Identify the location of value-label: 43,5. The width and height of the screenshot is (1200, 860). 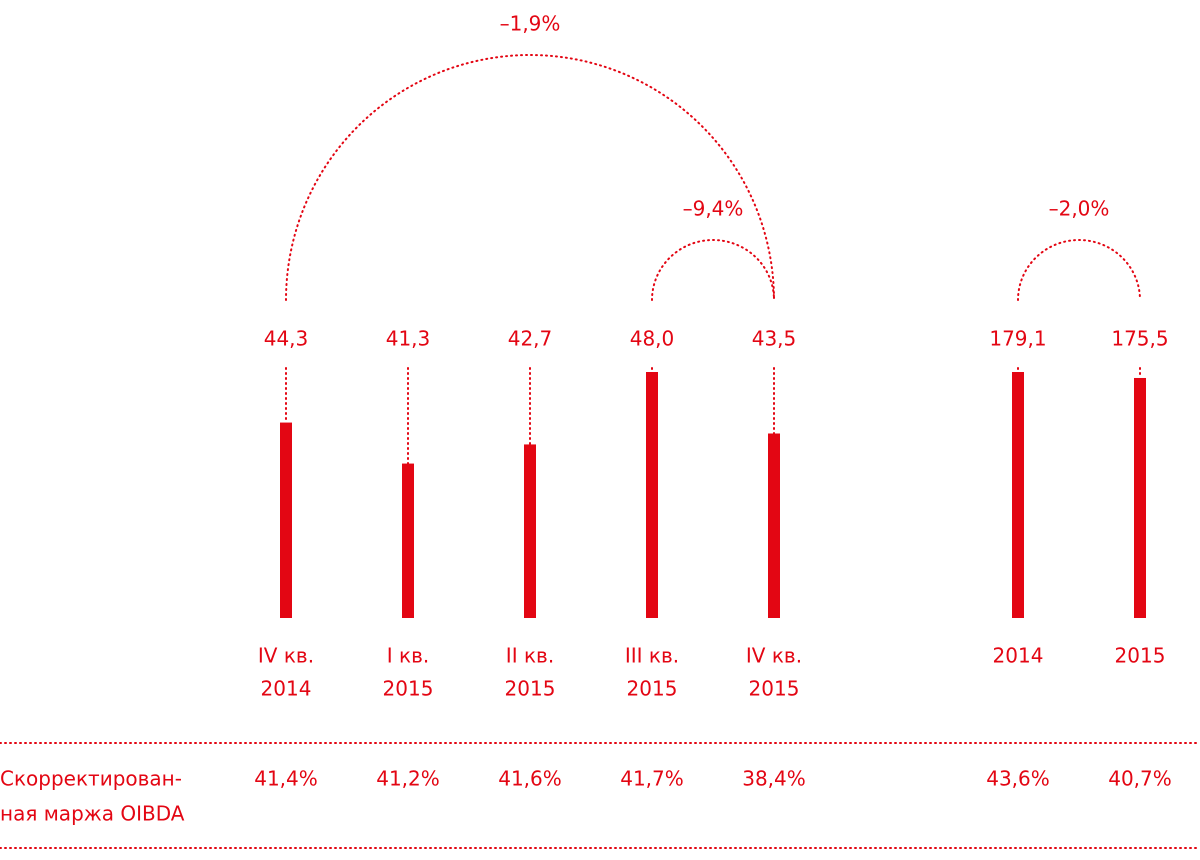
(774, 339).